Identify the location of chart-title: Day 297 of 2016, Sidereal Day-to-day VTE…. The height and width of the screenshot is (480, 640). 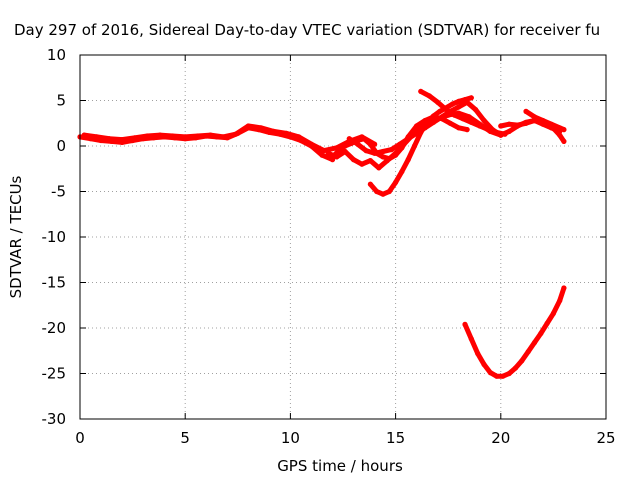
(307, 30).